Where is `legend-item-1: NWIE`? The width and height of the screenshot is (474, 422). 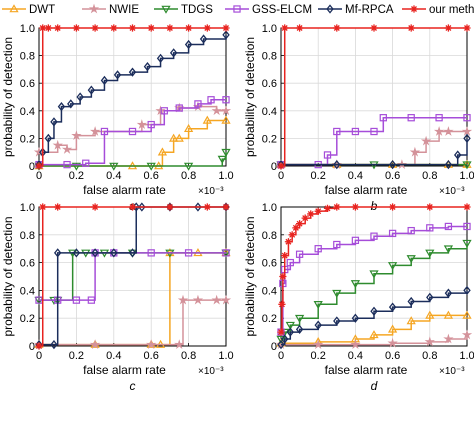
legend-item-1: NWIE is located at coordinates (110, 9).